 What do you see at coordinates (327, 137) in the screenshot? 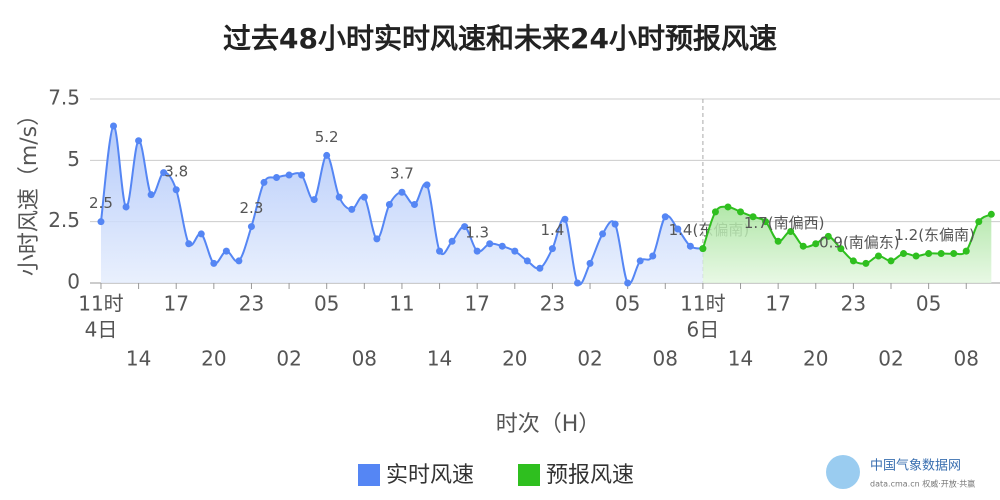
I see `data-label: 5.2` at bounding box center [327, 137].